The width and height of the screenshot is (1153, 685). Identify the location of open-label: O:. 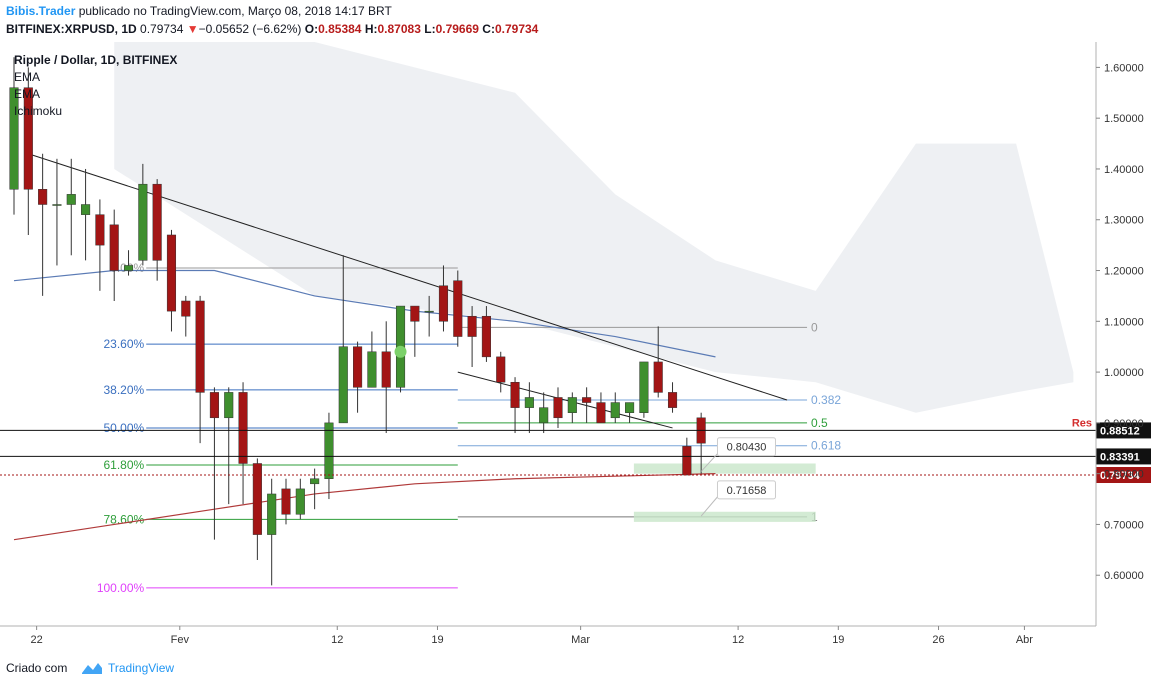
(311, 29).